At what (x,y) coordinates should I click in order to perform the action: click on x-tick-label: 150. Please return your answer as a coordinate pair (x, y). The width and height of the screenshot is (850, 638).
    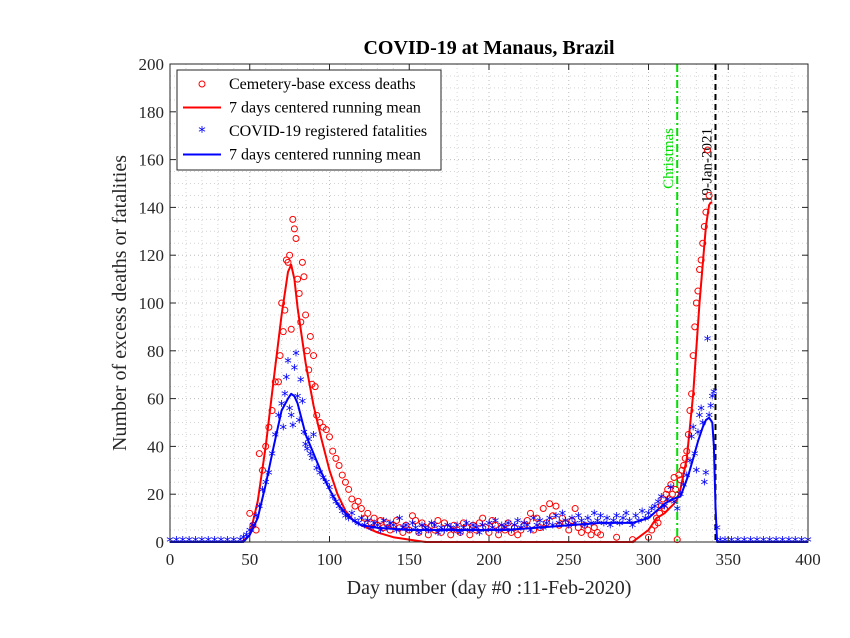
    Looking at the image, I should click on (410, 559).